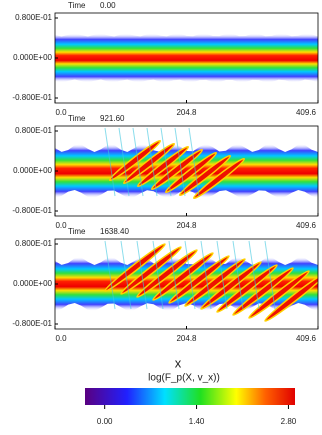  Describe the element at coordinates (197, 421) in the screenshot. I see `colorbar-tick-label: 1.40` at that location.